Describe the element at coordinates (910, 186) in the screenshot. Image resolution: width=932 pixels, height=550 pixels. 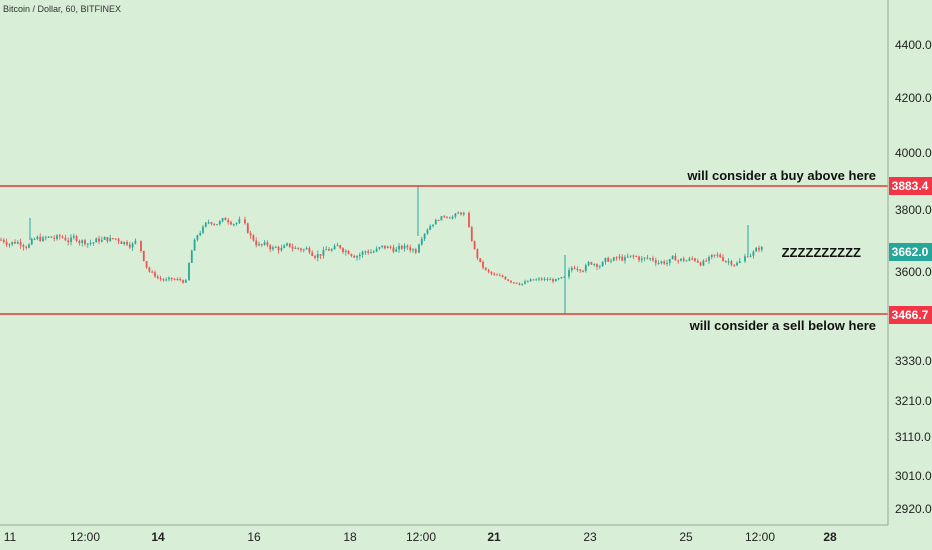
I see `buy-price-tag` at that location.